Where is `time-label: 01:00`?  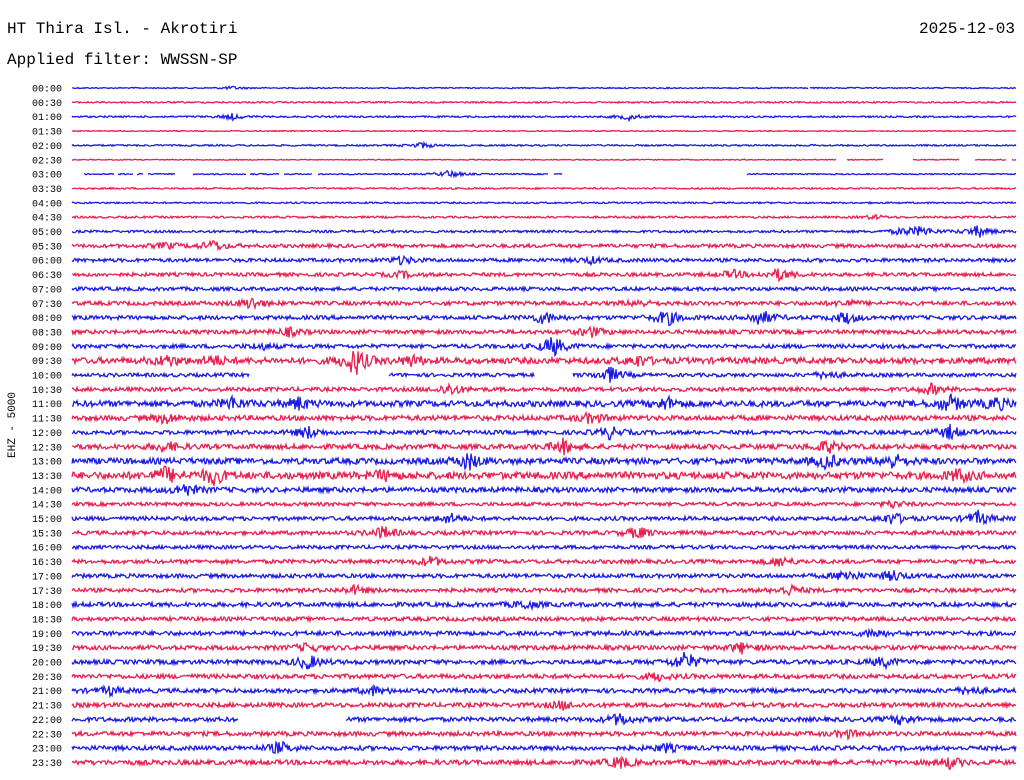 time-label: 01:00 is located at coordinates (47, 118).